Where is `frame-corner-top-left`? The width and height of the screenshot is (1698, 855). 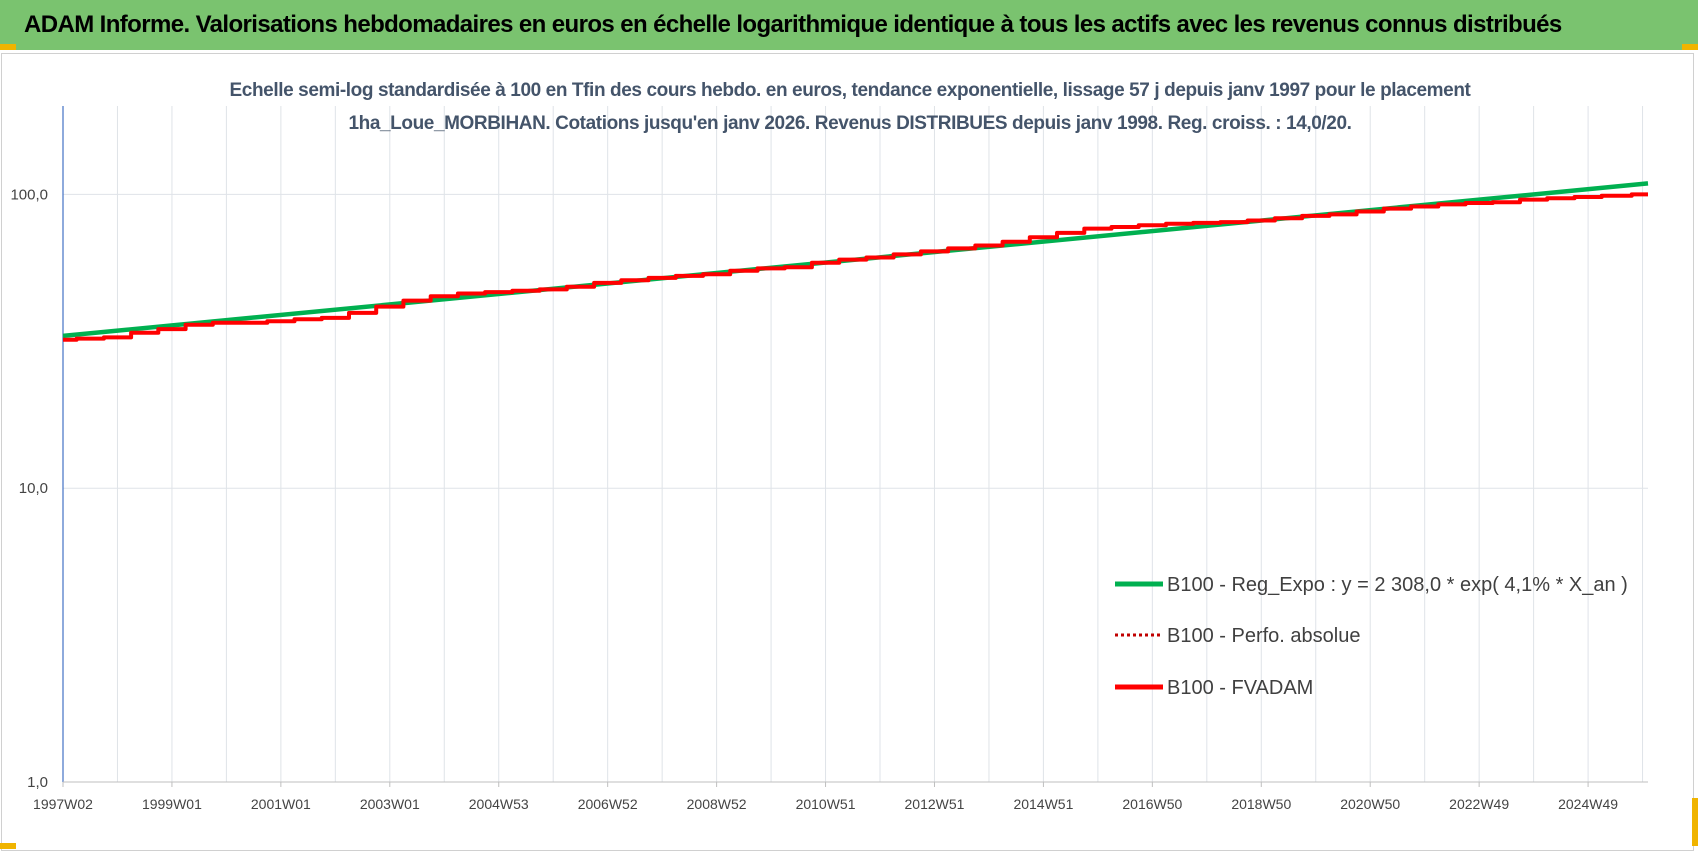 frame-corner-top-left is located at coordinates (8, 47).